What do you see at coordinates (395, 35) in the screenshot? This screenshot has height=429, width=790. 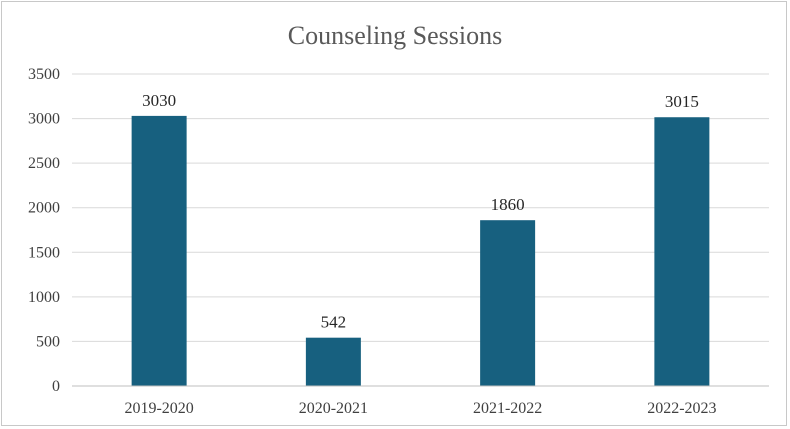 I see `chart-title: Counseling Sessions` at bounding box center [395, 35].